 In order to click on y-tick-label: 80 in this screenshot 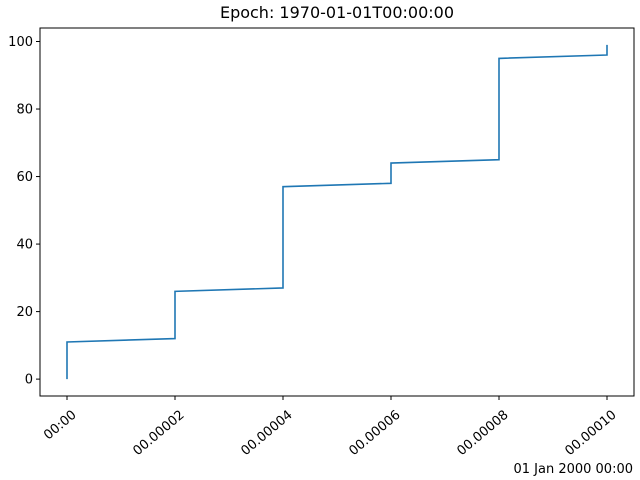, I will do `click(24, 110)`.